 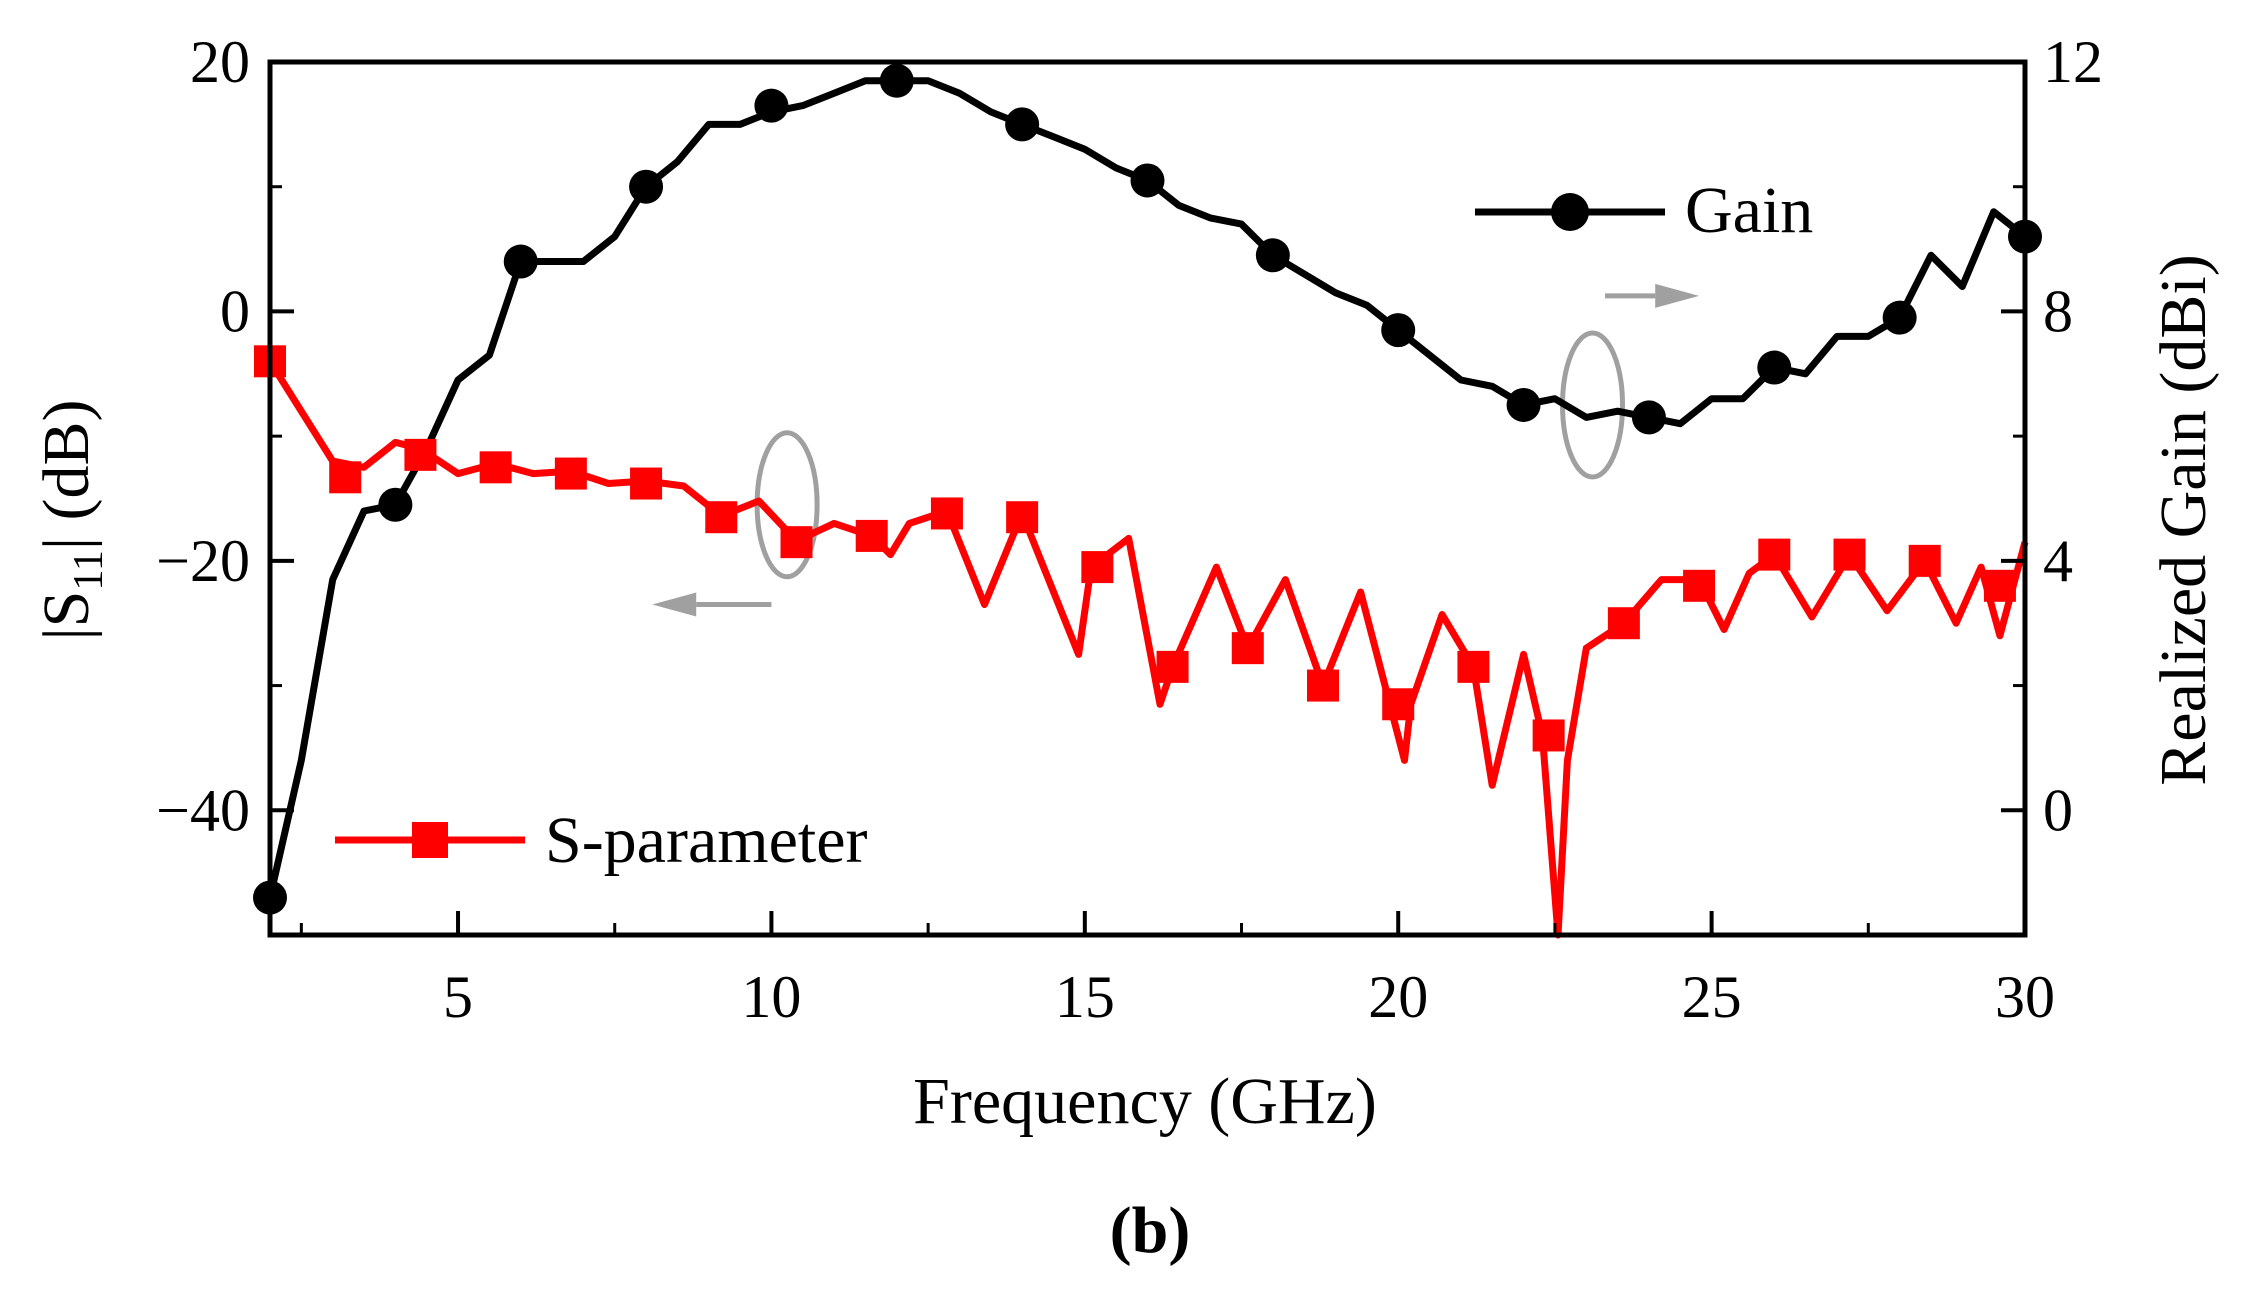 What do you see at coordinates (71, 519) in the screenshot?
I see `y-axis-label-left: |S11| (dB)` at bounding box center [71, 519].